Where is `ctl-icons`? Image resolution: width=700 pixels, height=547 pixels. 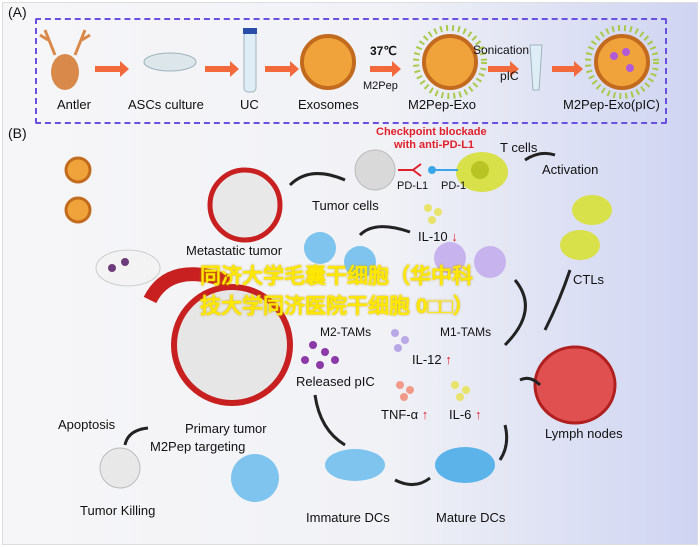
ctl-icons is located at coordinates (586, 227).